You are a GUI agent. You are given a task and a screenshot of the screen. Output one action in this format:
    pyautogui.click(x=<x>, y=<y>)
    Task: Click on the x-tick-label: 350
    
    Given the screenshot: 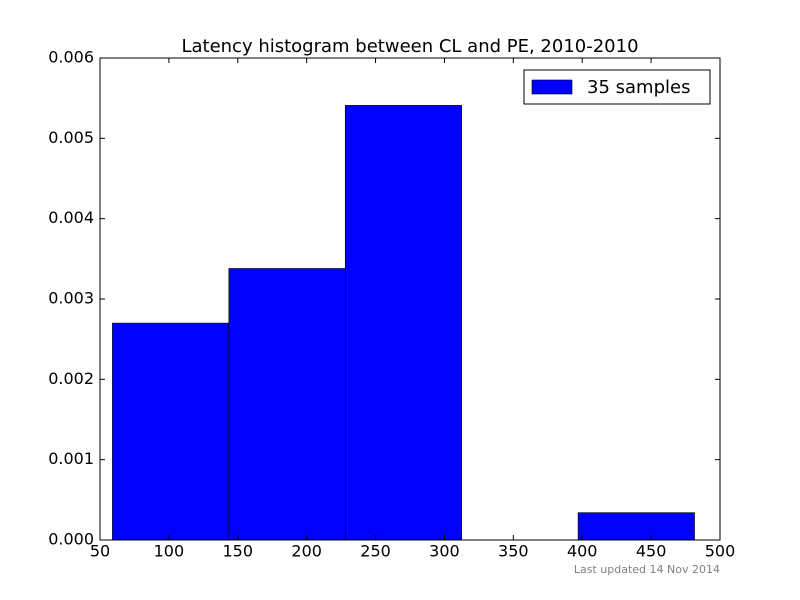 What is the action you would take?
    pyautogui.click(x=513, y=551)
    